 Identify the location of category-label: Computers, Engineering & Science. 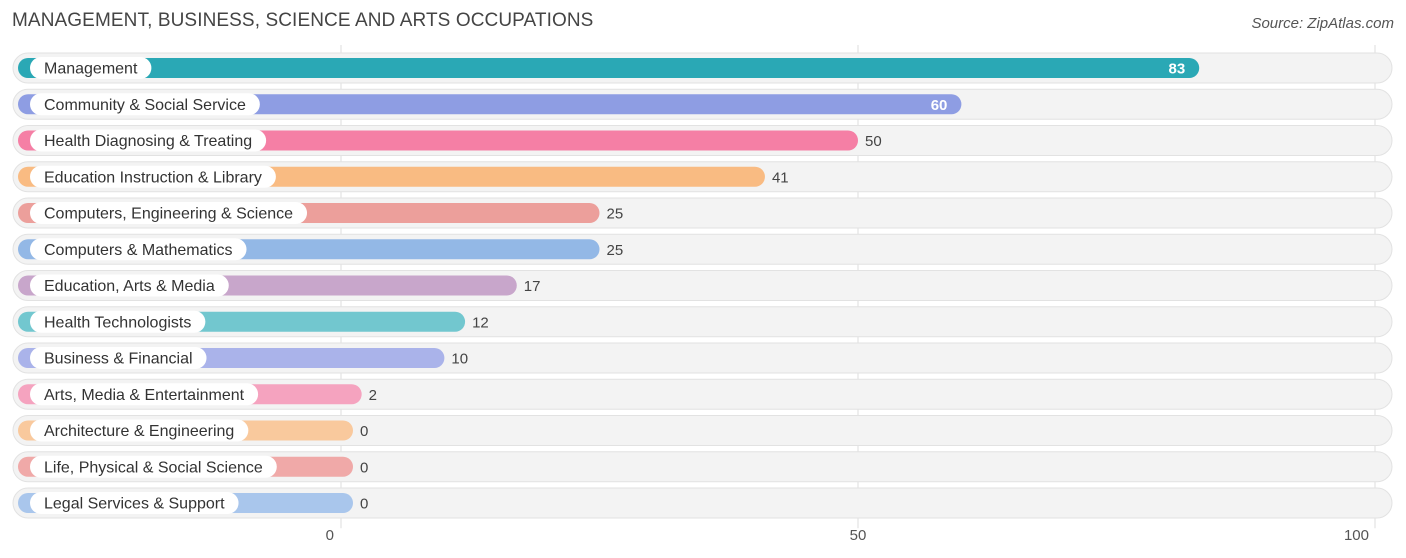
(168, 214).